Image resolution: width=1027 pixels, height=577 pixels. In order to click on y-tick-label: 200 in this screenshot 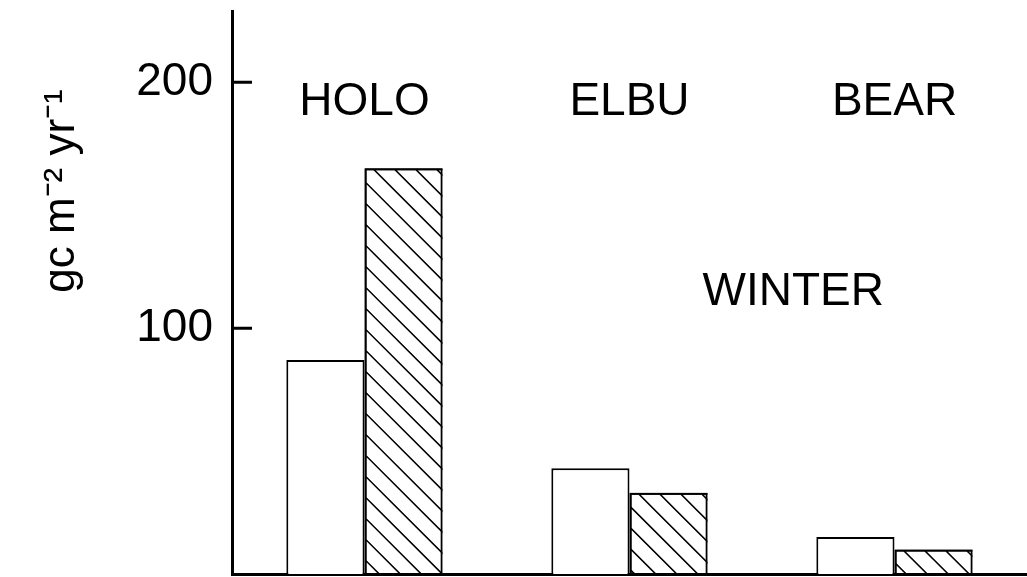, I will do `click(174, 78)`.